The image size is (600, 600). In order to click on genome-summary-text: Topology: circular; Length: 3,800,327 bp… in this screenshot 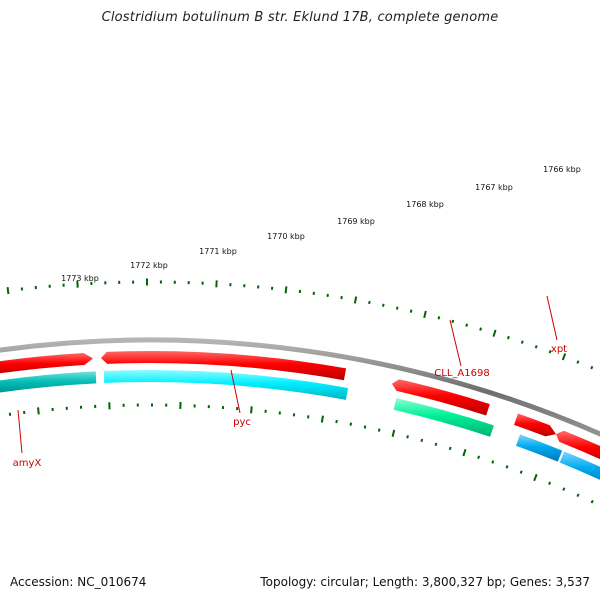, I will do `click(425, 582)`.